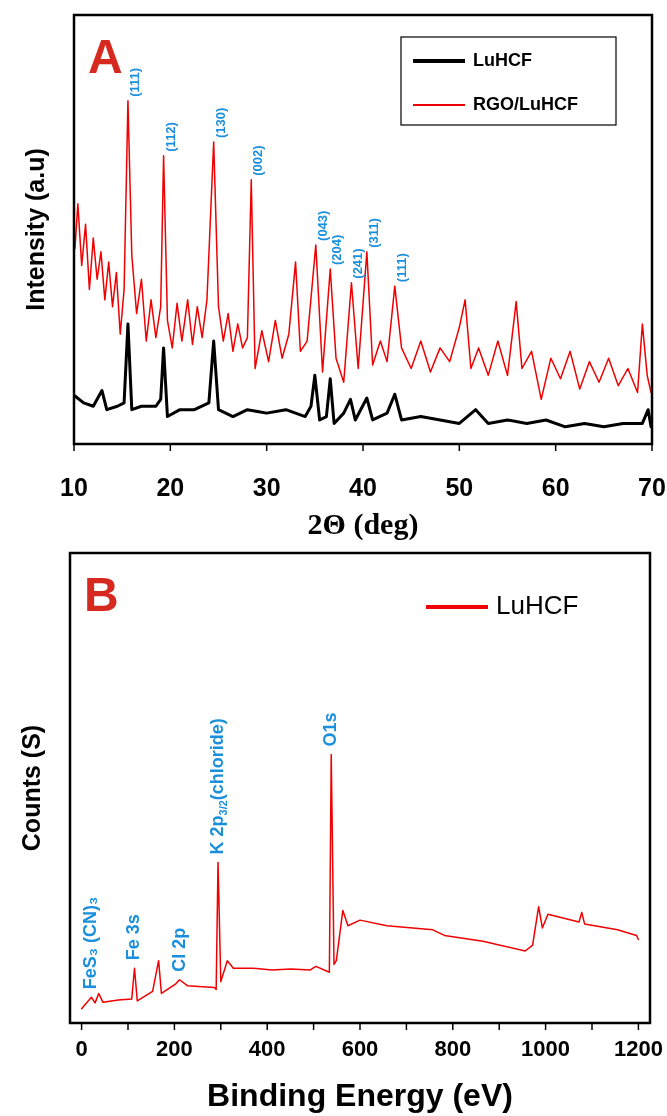 This screenshot has width=667, height=1116. I want to click on chart-title: A, so click(105, 56).